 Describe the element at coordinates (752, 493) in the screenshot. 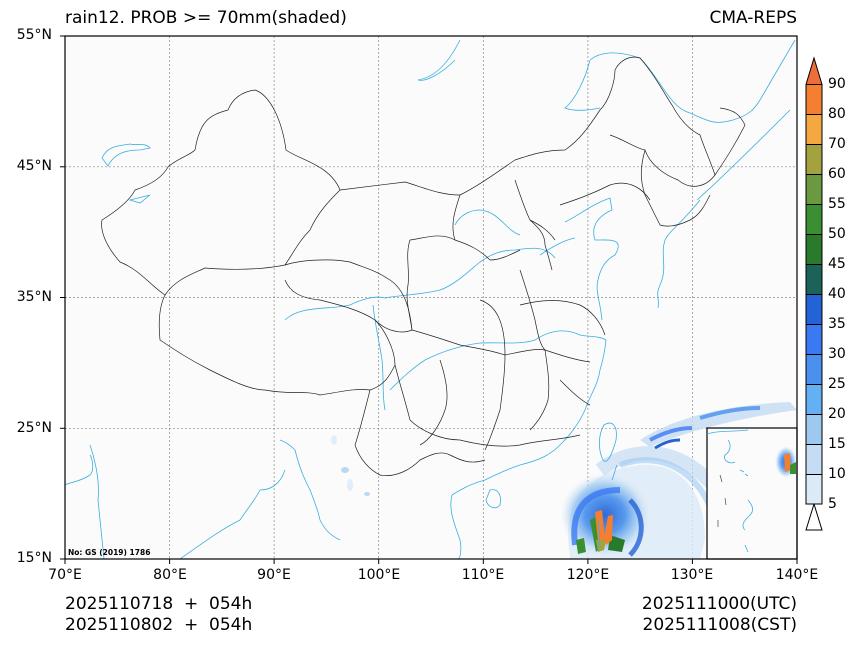

I see `south-china-sea-inset` at that location.